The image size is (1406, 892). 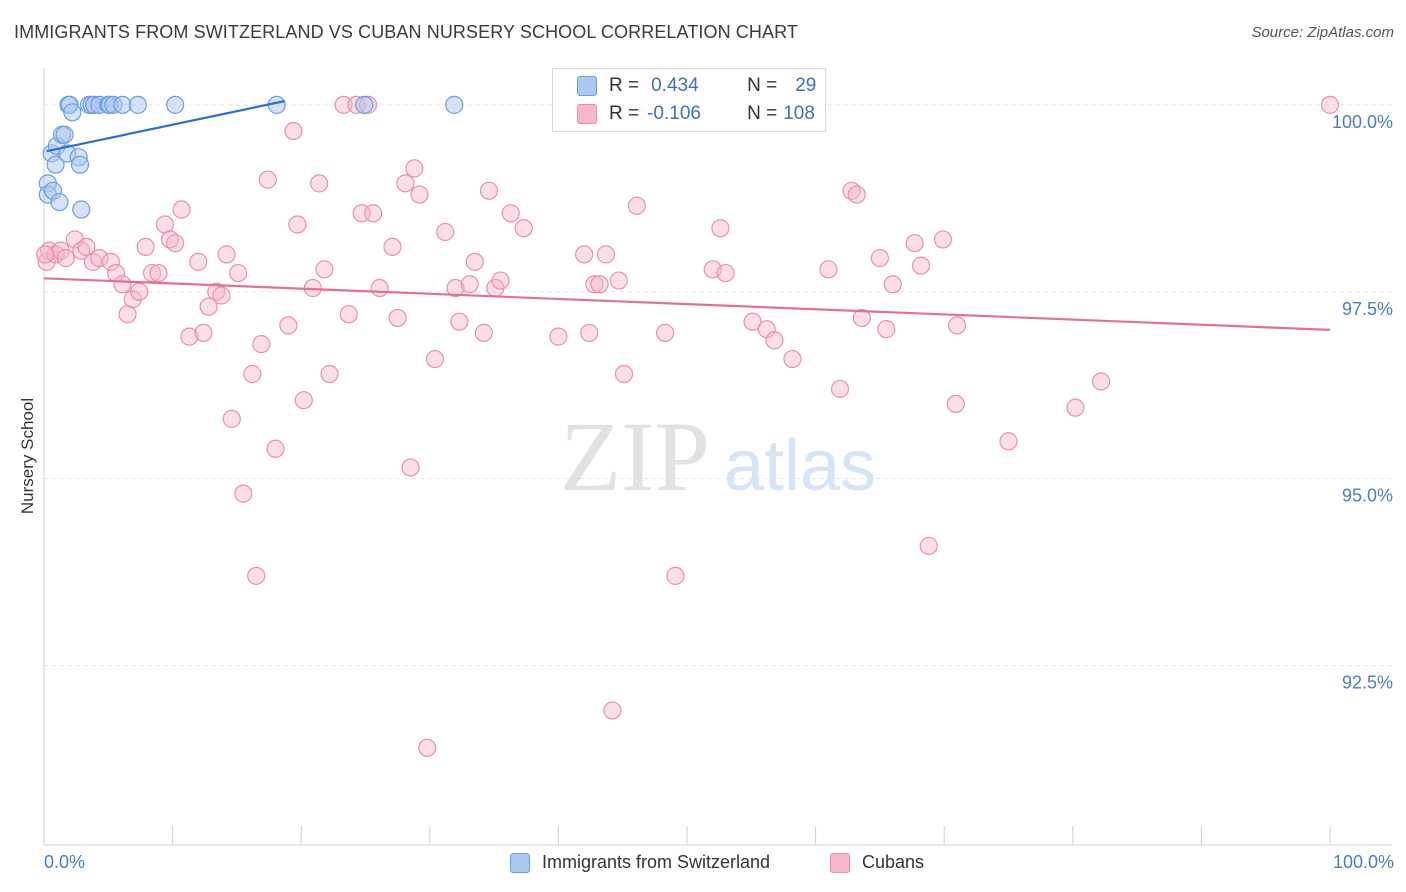 What do you see at coordinates (806, 85) in the screenshot?
I see `legend-n-value: 29` at bounding box center [806, 85].